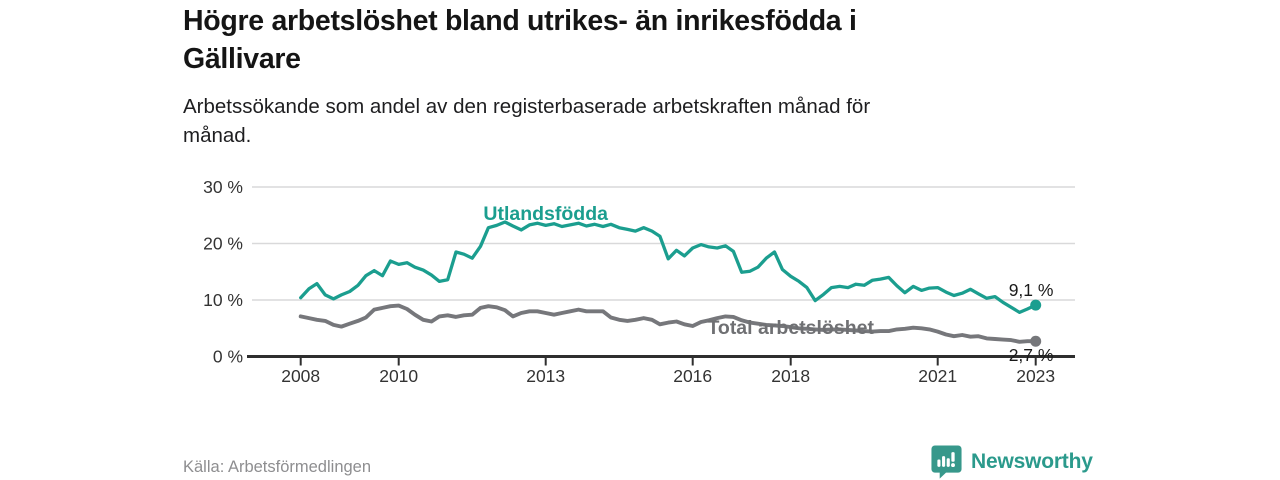 The width and height of the screenshot is (1280, 480). What do you see at coordinates (277, 467) in the screenshot?
I see `source-note: Källa: Arbetsförmedlingen` at bounding box center [277, 467].